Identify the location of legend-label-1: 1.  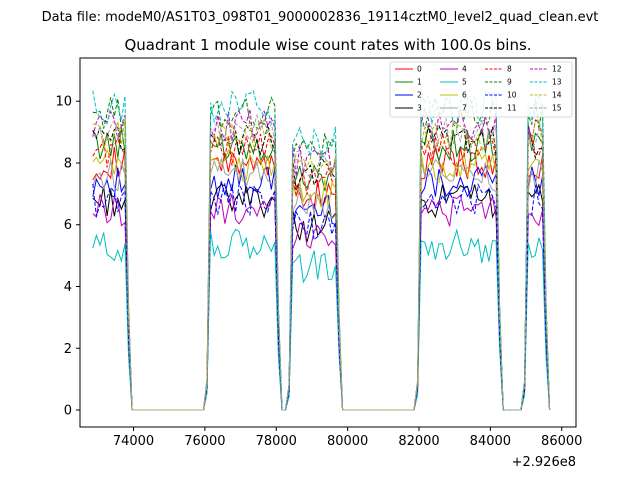
(419, 82).